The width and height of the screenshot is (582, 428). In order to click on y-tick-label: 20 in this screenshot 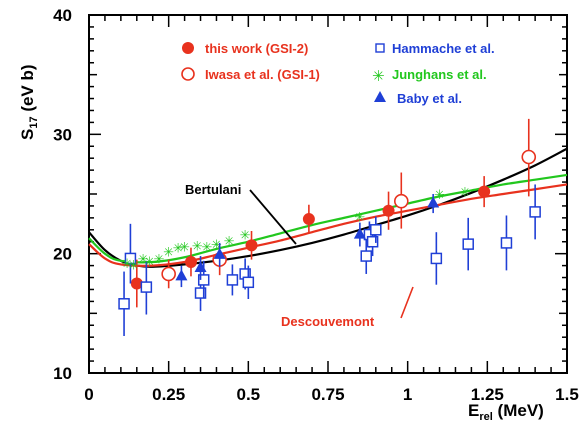, I will do `click(62, 254)`.